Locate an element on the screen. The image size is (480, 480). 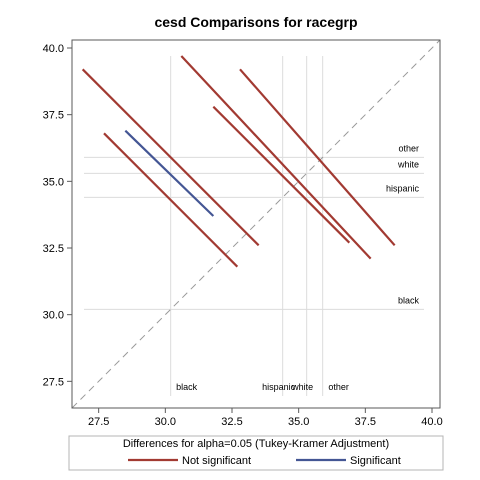
group-xlabel-hispanic: hispanic is located at coordinates (279, 387).